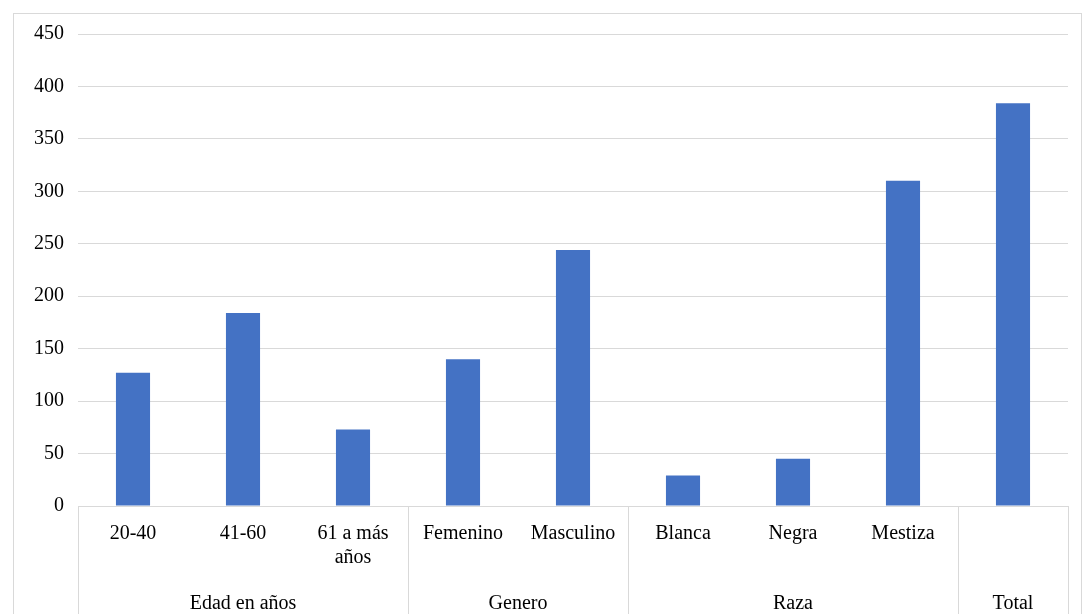 Image resolution: width=1084 pixels, height=614 pixels. Describe the element at coordinates (793, 533) in the screenshot. I see `x-tick-label: Negra` at that location.